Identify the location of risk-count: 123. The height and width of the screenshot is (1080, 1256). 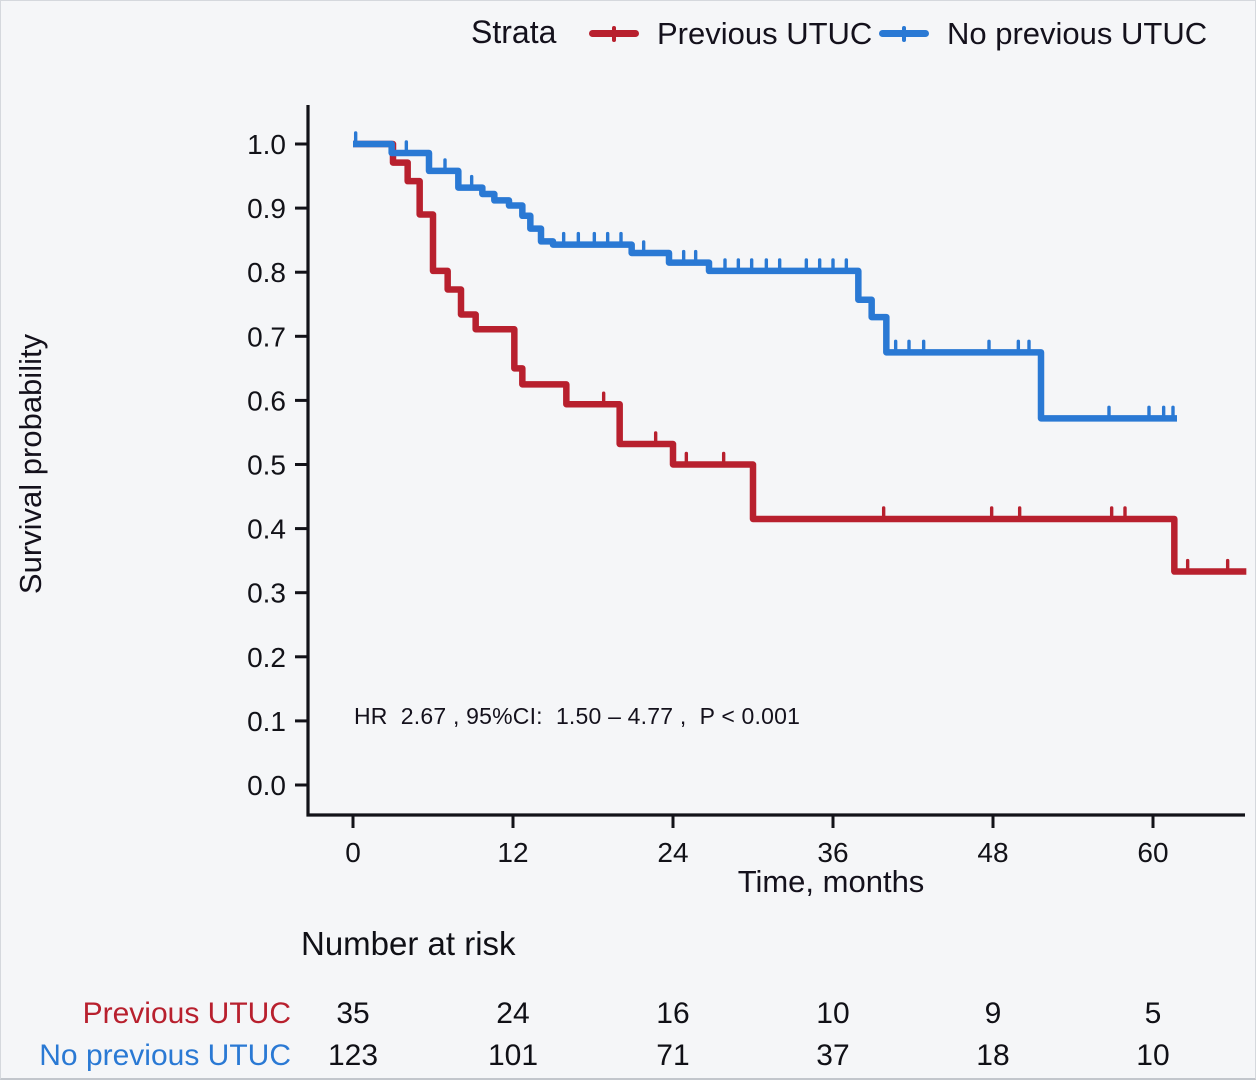
(353, 1055).